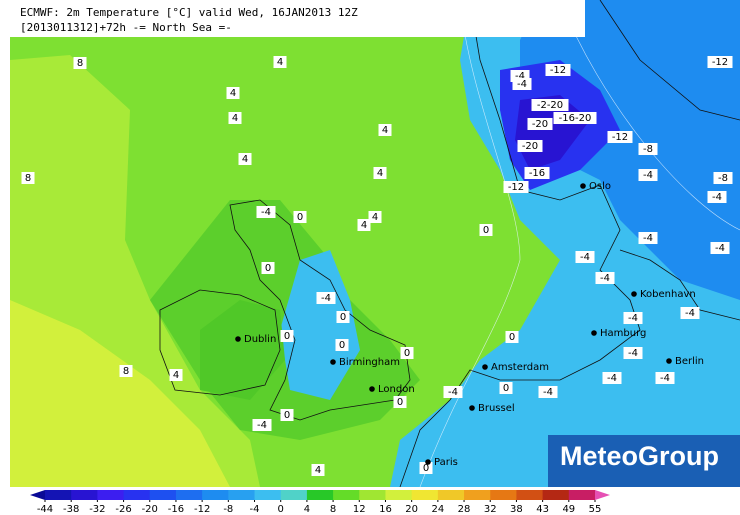 The height and width of the screenshot is (515, 740). Describe the element at coordinates (639, 456) in the screenshot. I see `logo: MeteoGroup` at that location.